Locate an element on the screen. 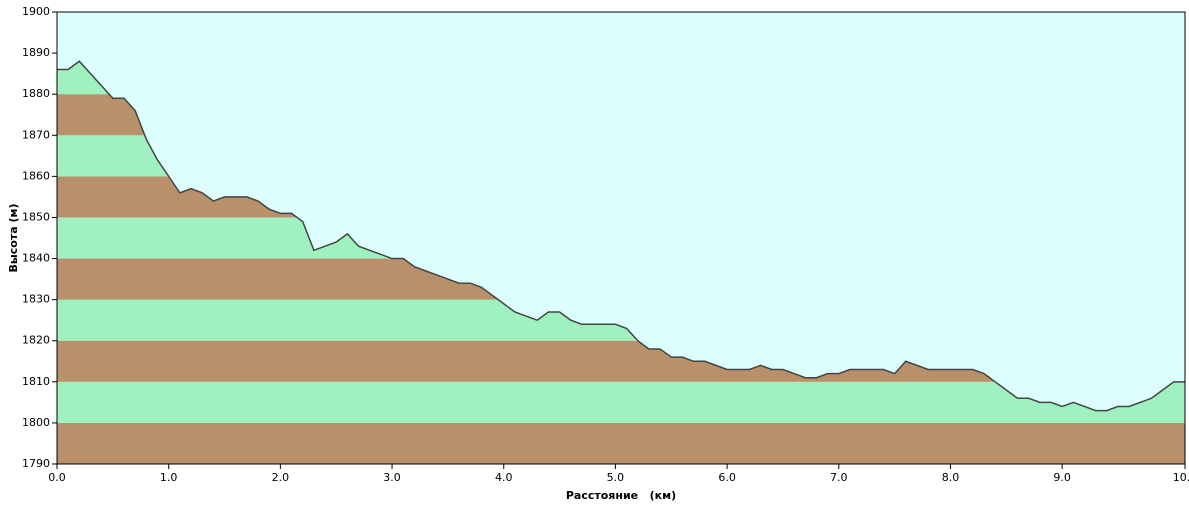 The image size is (1189, 506). y-tick-label: 1790 is located at coordinates (36, 463).